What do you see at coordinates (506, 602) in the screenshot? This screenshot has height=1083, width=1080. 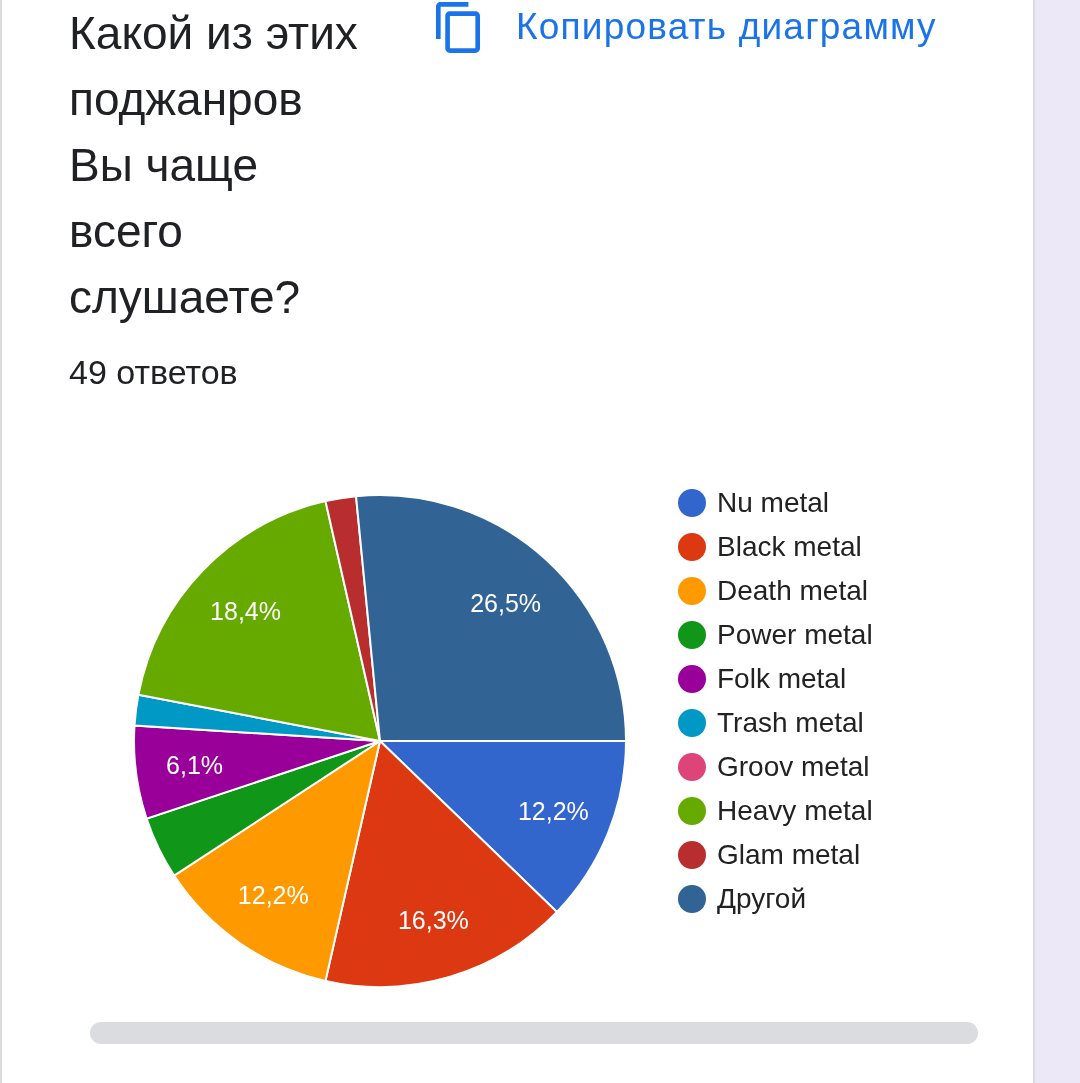 I see `data-label: 26,5%` at bounding box center [506, 602].